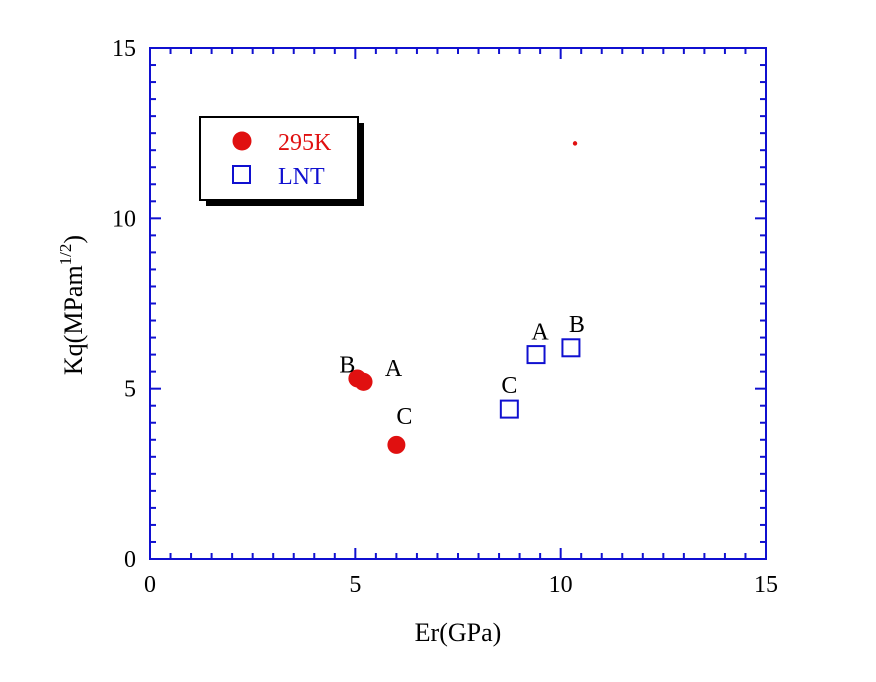  What do you see at coordinates (130, 560) in the screenshot?
I see `y-tick-label: 0` at bounding box center [130, 560].